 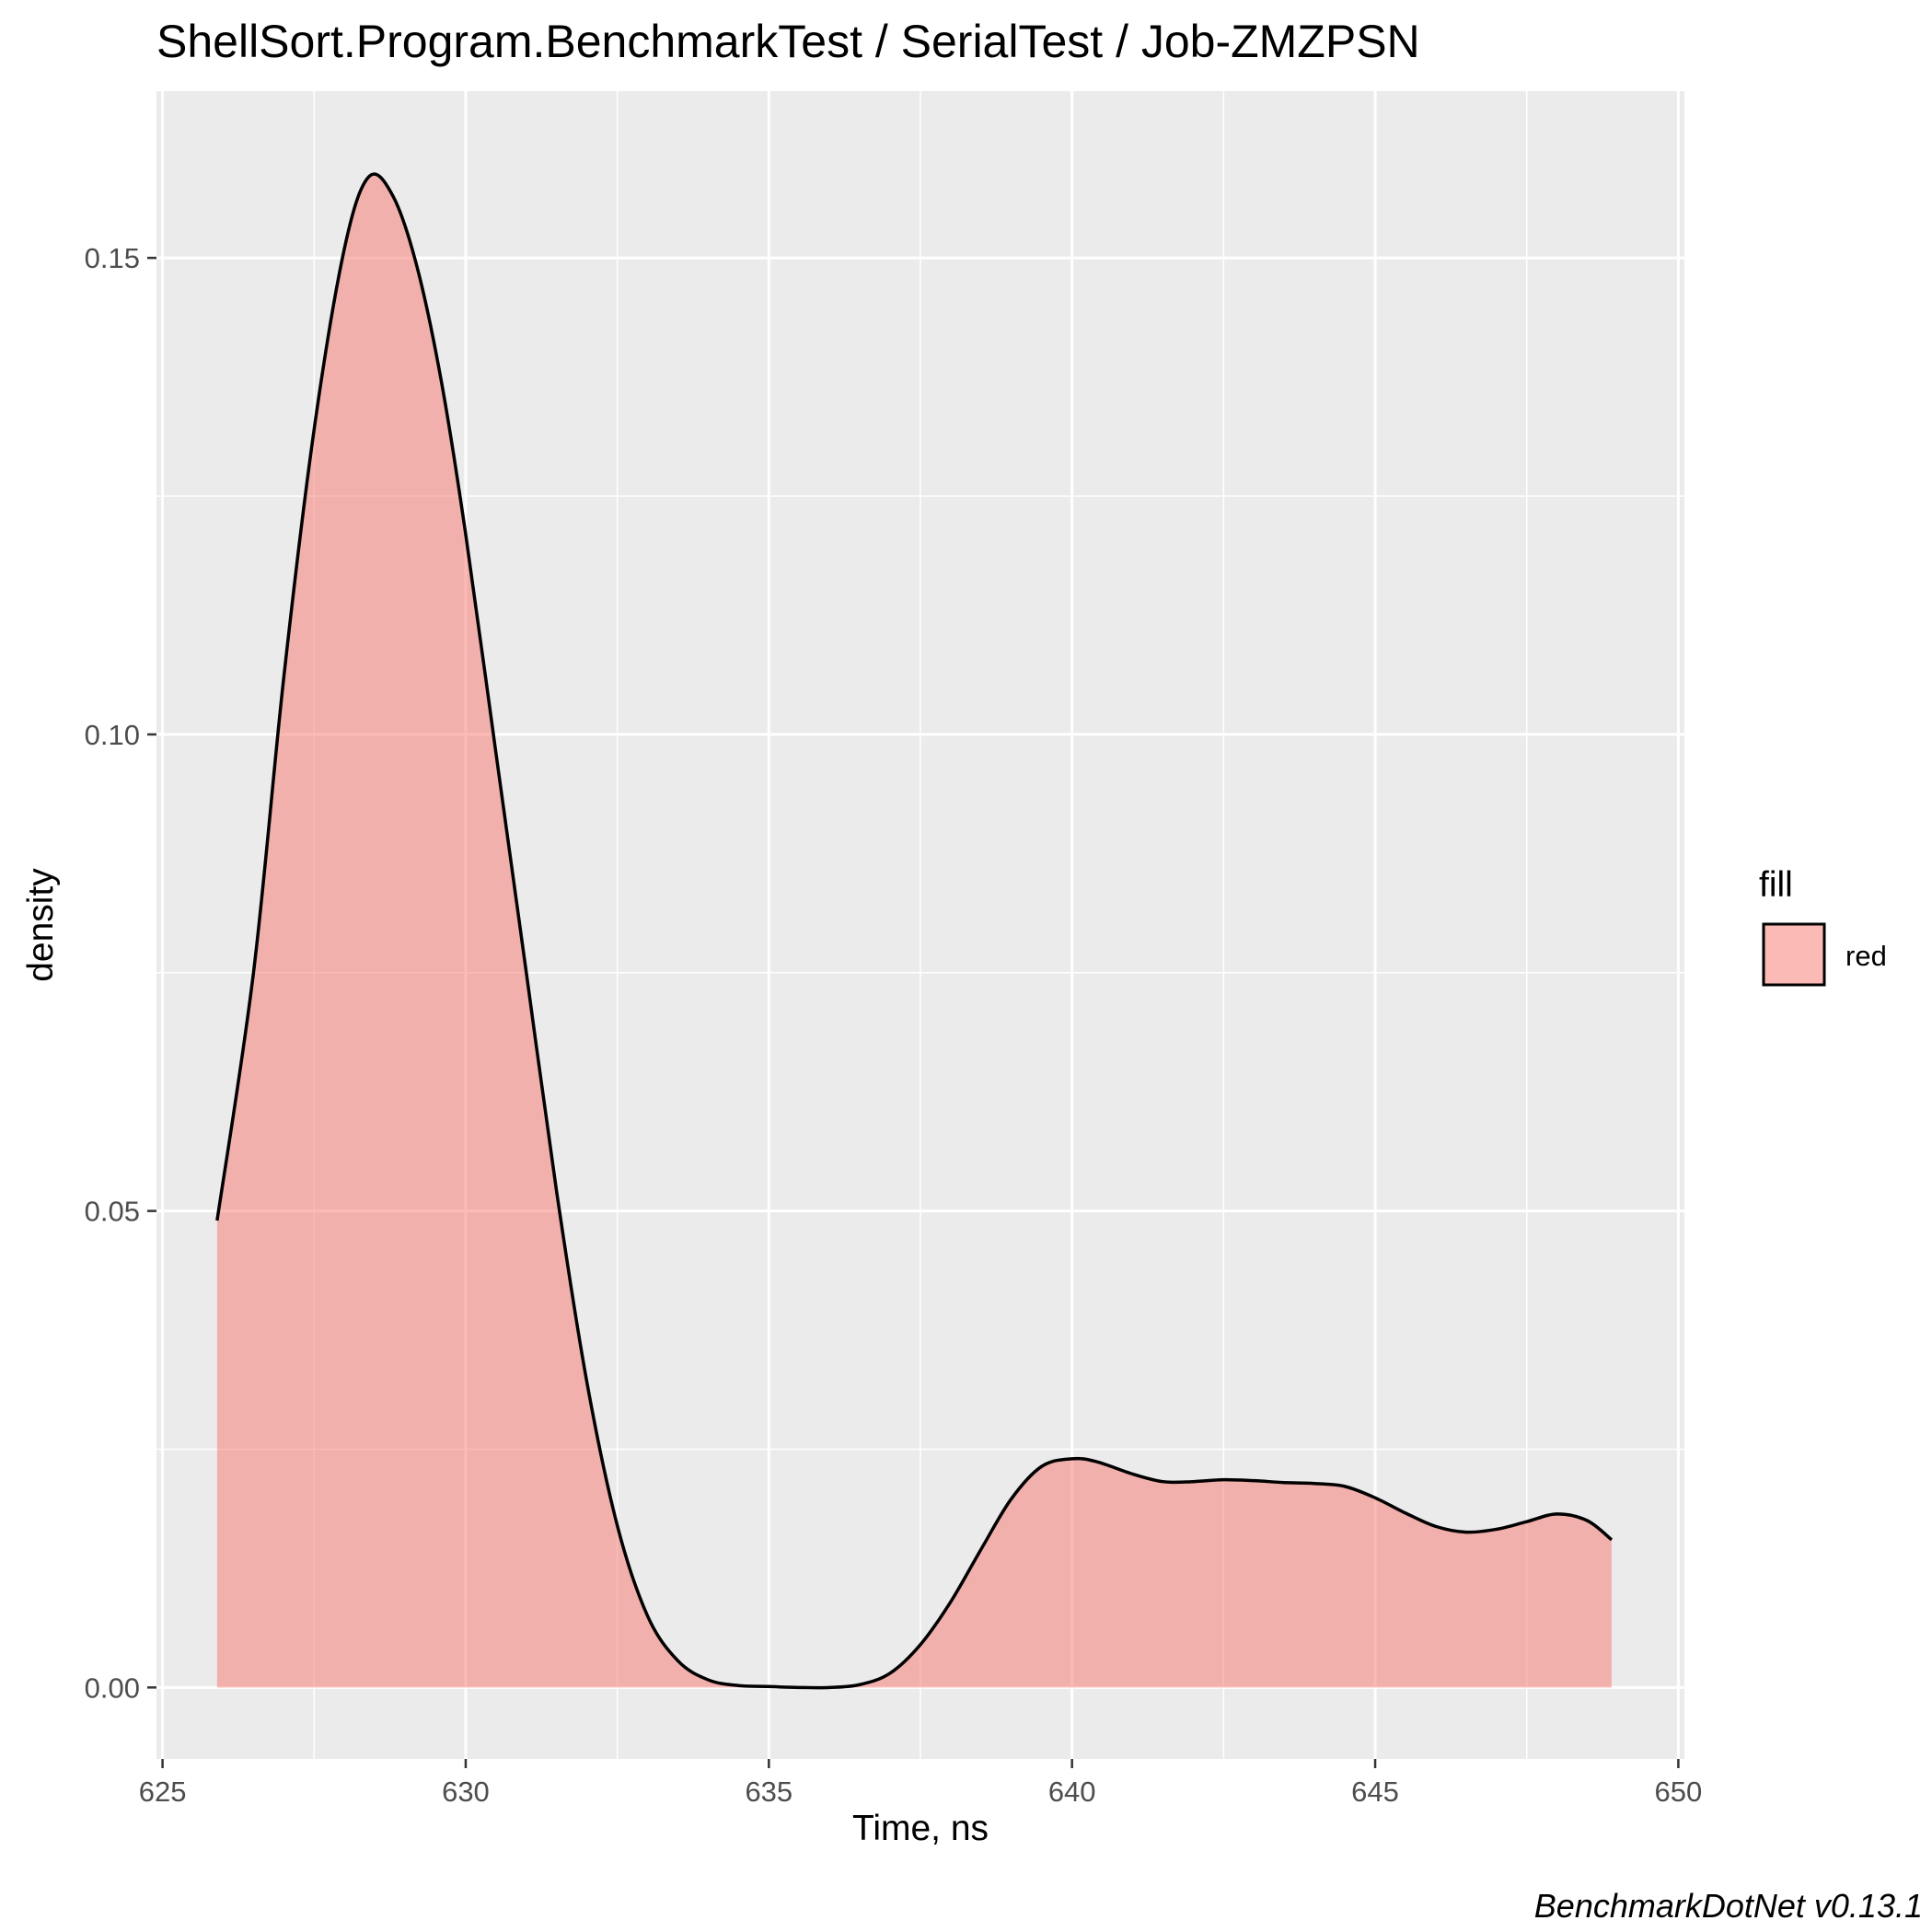 I want to click on y-axis-title: density, so click(x=41, y=925).